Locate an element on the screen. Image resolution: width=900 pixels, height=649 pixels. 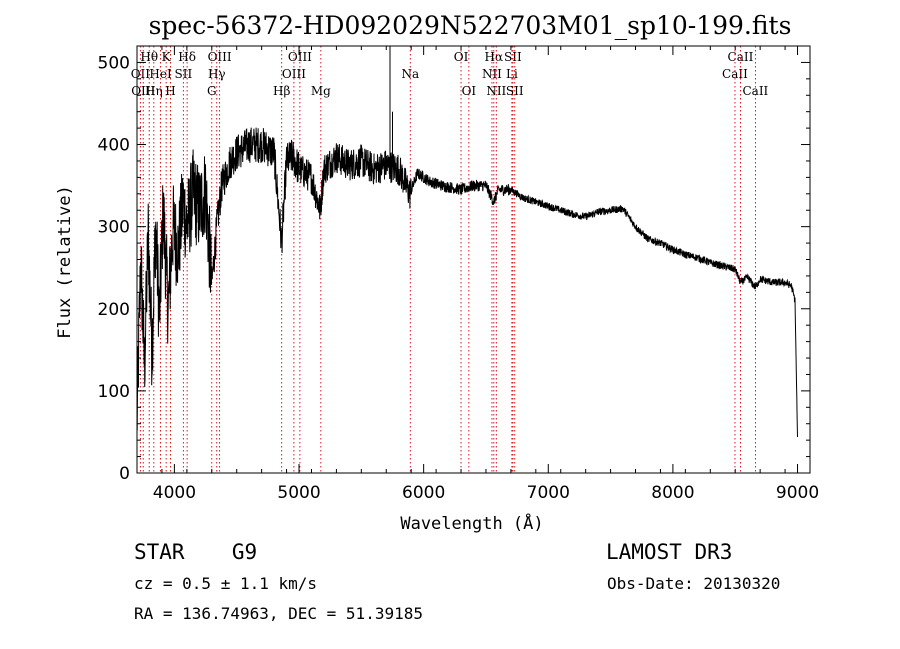
line-label: Hη is located at coordinates (154, 91).